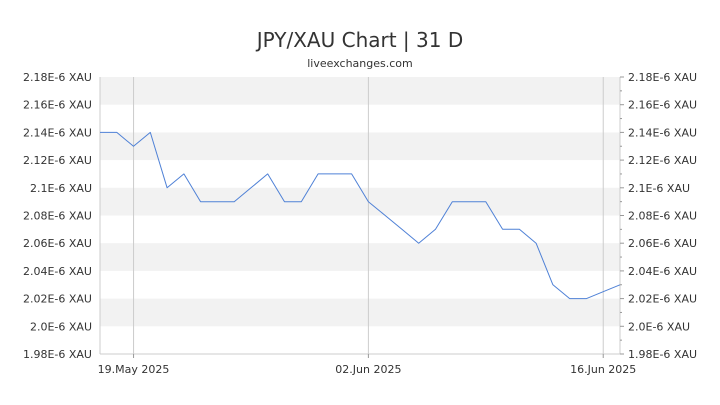 The width and height of the screenshot is (720, 405). I want to click on chart-subtitle: liveexchanges.com, so click(359, 63).